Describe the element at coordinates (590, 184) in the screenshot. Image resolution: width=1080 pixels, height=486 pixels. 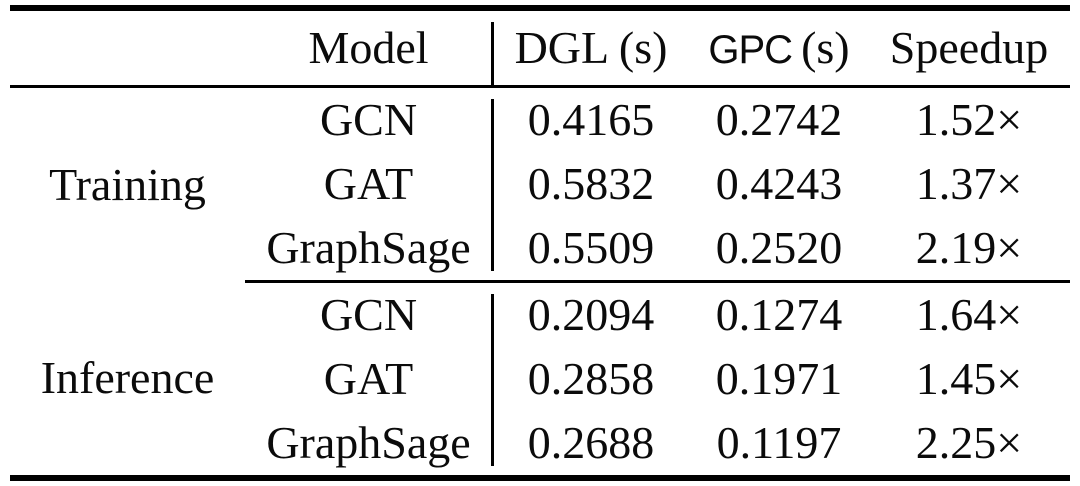
I see `cell-dgl-time: 0.5832` at that location.